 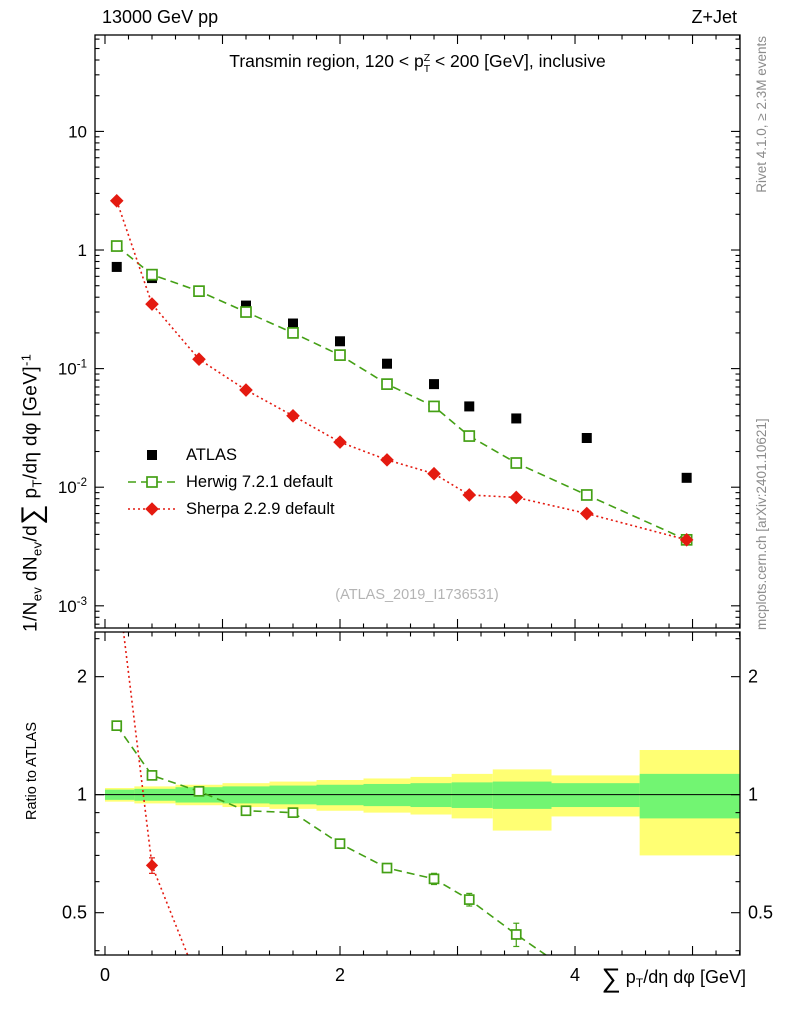 What do you see at coordinates (72, 487) in the screenshot?
I see `y-tick-label: 10⁻²` at bounding box center [72, 487].